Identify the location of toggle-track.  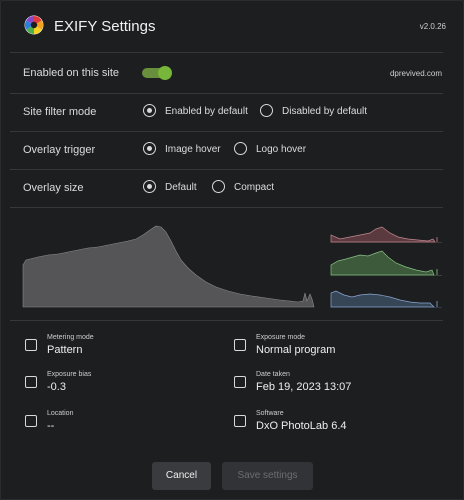
(156, 73).